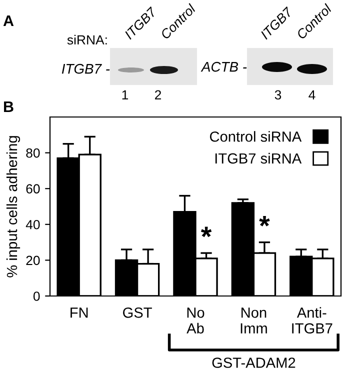 The image size is (354, 374). What do you see at coordinates (253, 321) in the screenshot?
I see `x-tick-label: Non Imm` at bounding box center [253, 321].